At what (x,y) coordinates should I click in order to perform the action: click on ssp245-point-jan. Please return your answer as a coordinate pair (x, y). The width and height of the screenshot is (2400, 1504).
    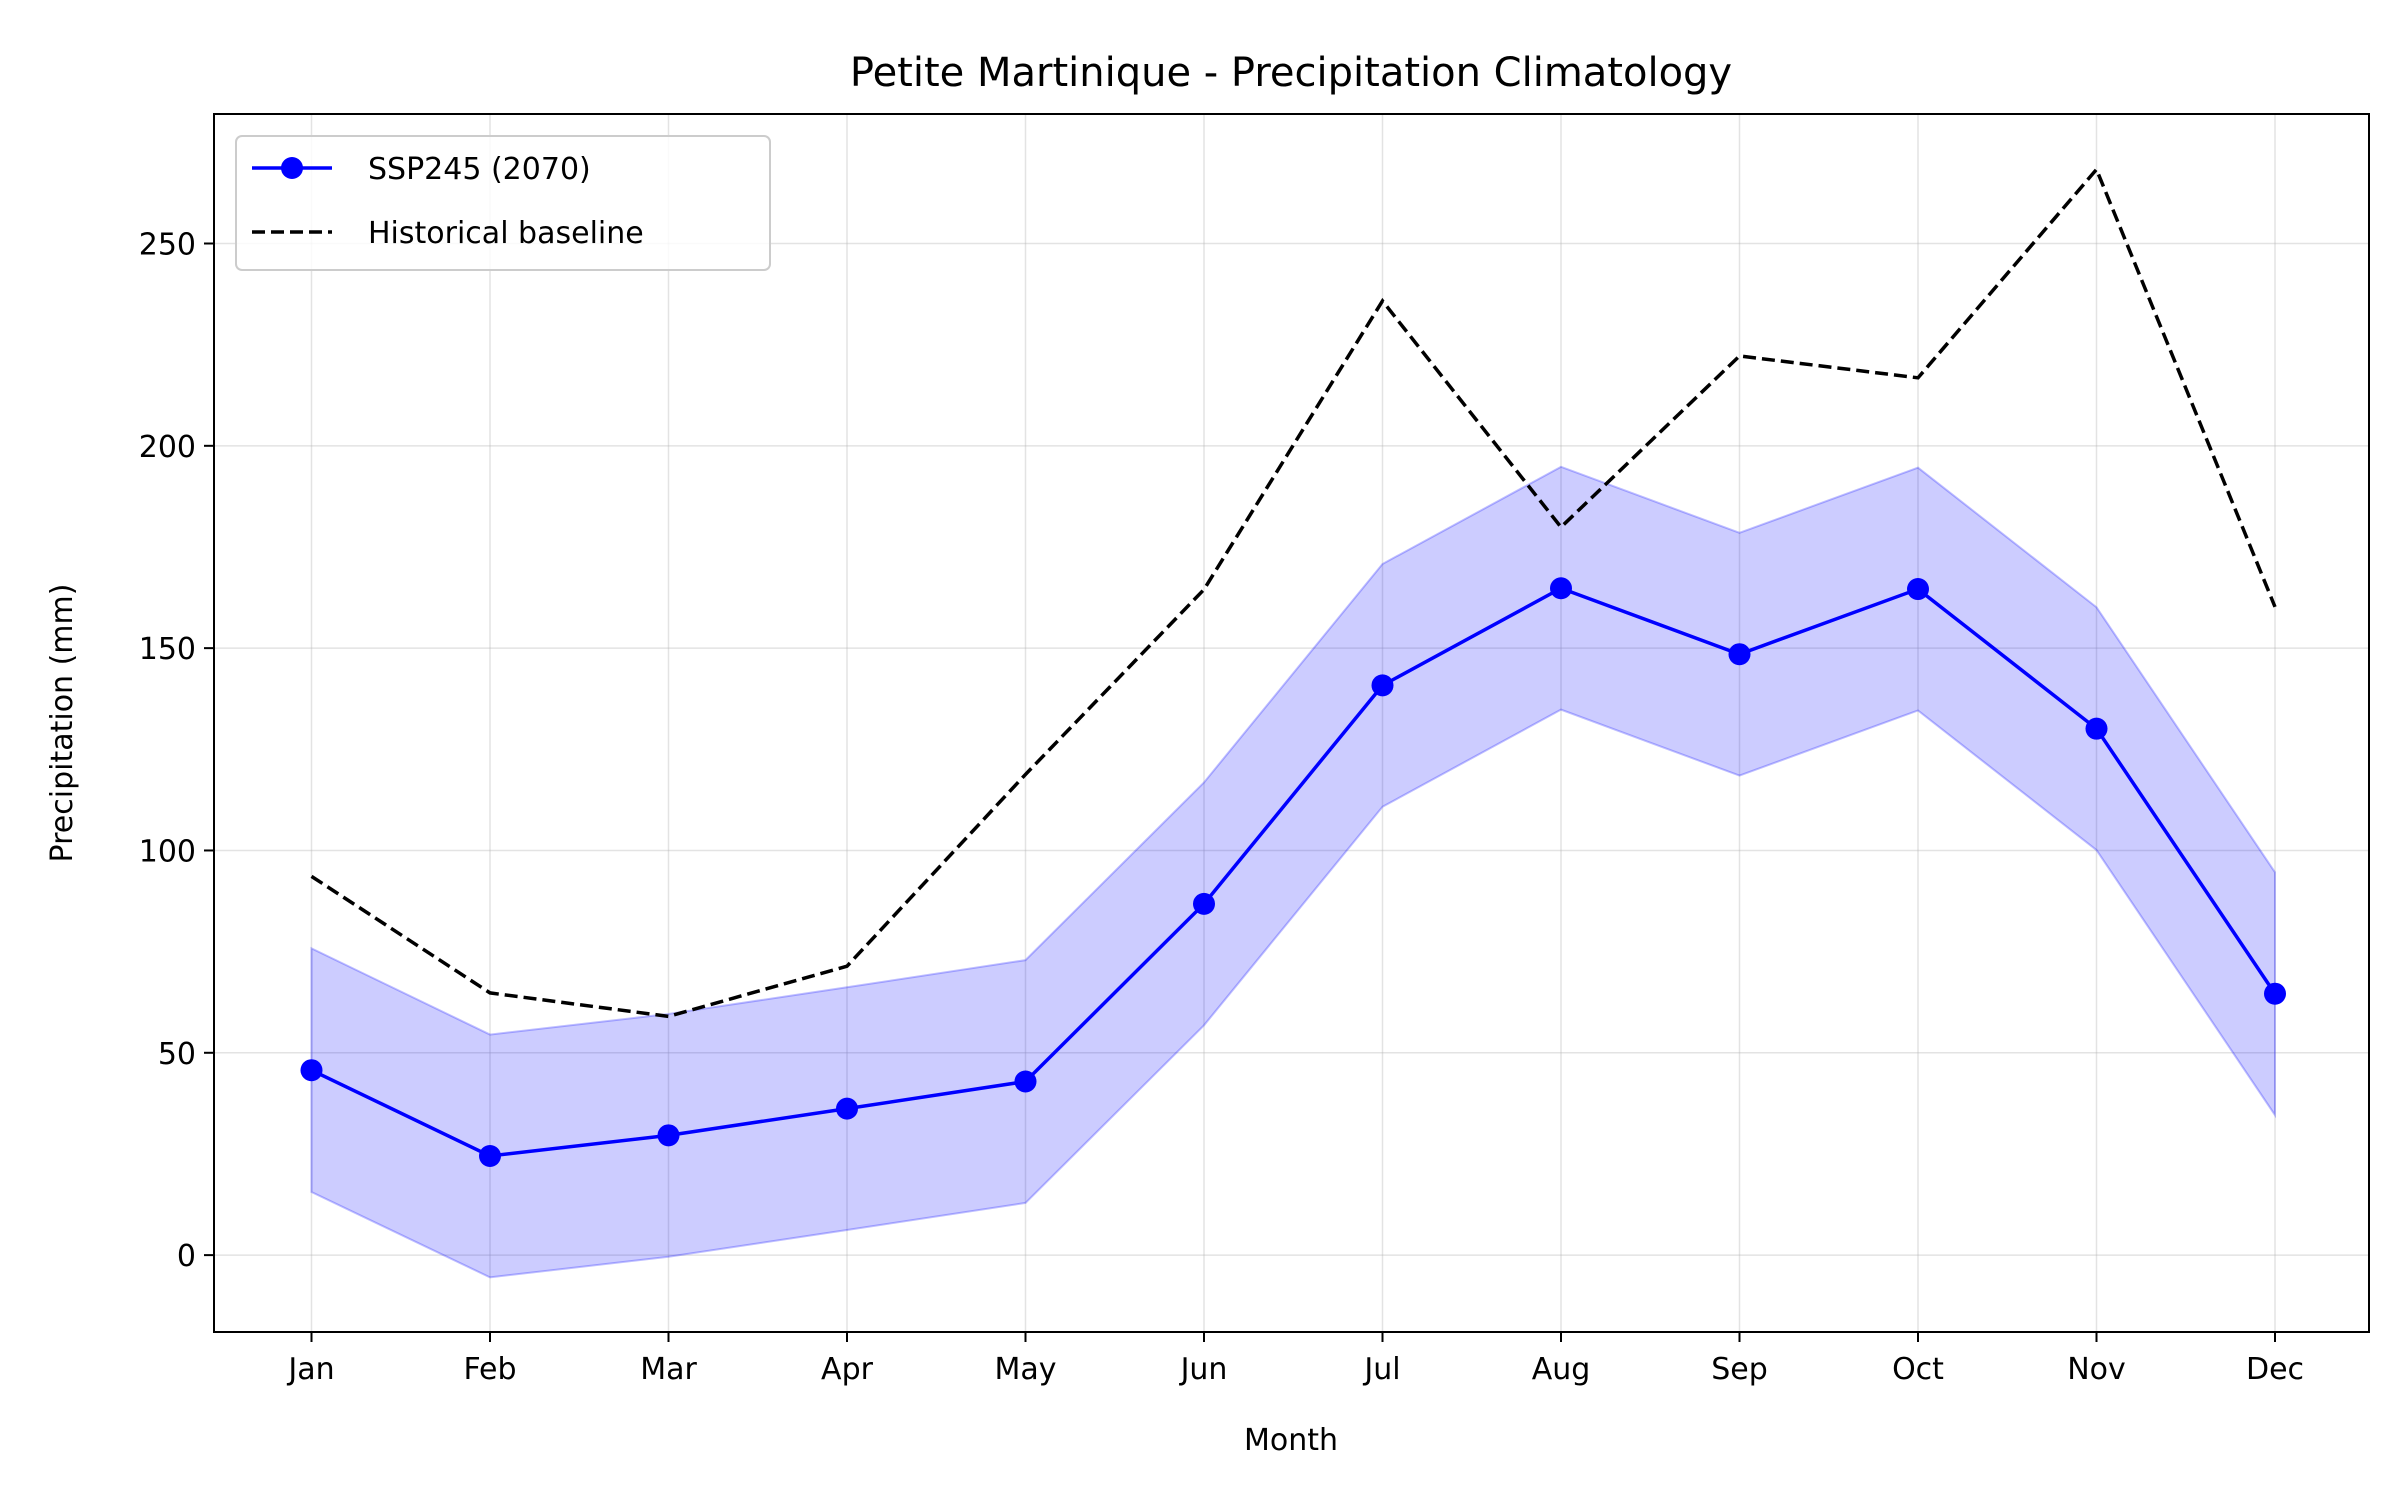
    Looking at the image, I should click on (311, 1070).